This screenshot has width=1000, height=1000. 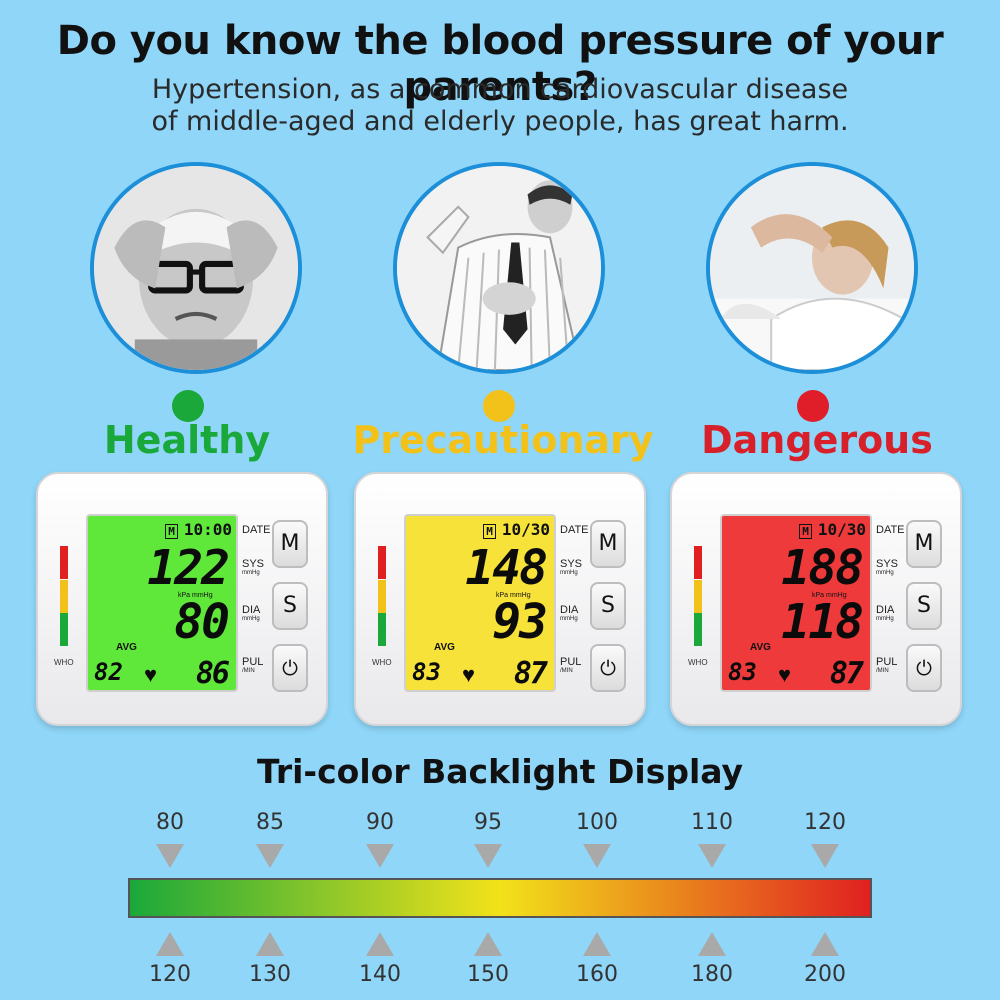 I want to click on lcd-avg-value: 82, so click(x=108, y=672).